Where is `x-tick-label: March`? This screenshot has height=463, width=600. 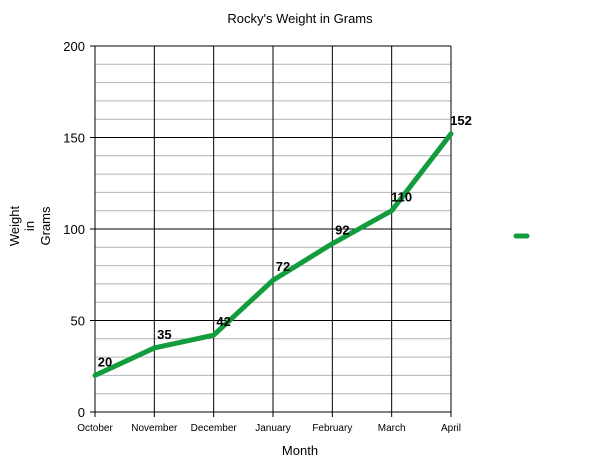 x-tick-label: March is located at coordinates (392, 428).